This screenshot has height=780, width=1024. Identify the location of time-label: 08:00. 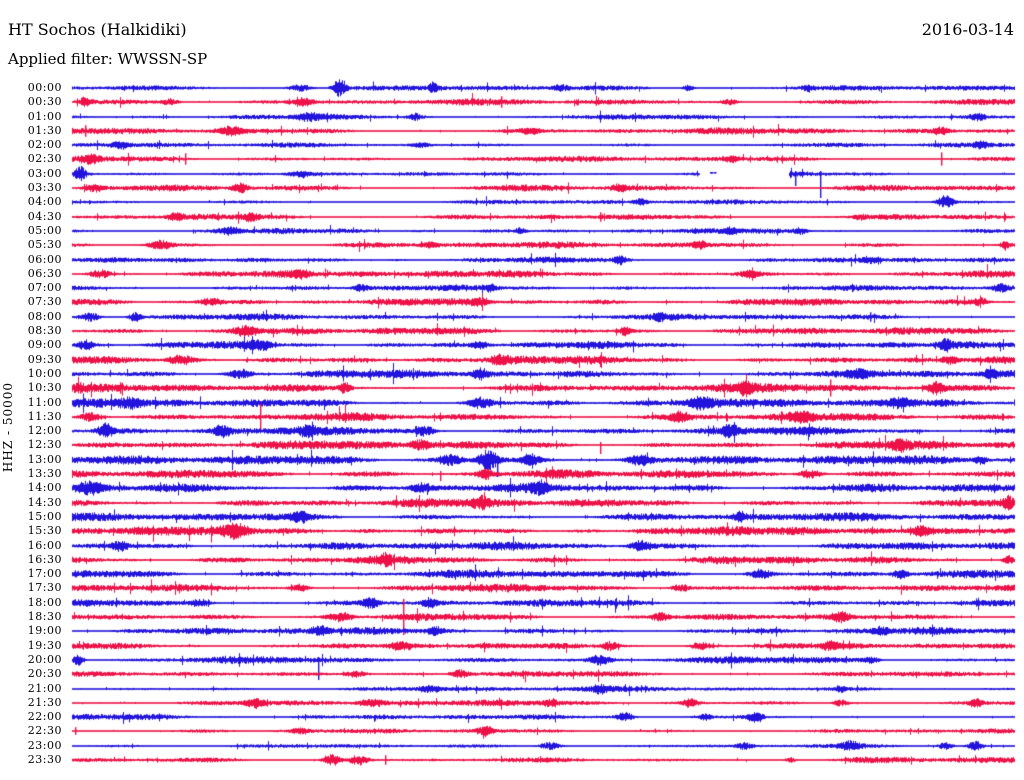
(44, 316).